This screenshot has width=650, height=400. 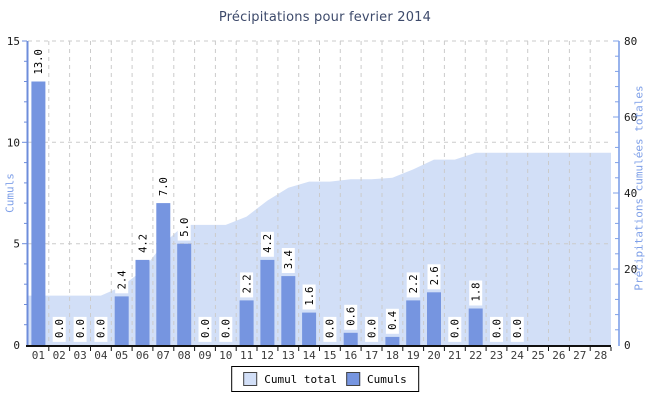 I want to click on right-axis-title: Précipitations cumulées totales, so click(x=639, y=188).